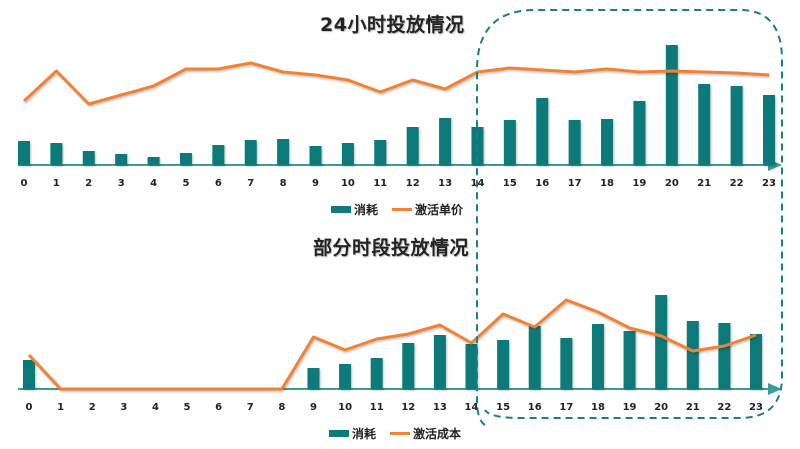 This screenshot has height=449, width=800. Describe the element at coordinates (472, 407) in the screenshot. I see `x-tick-label: 14` at that location.